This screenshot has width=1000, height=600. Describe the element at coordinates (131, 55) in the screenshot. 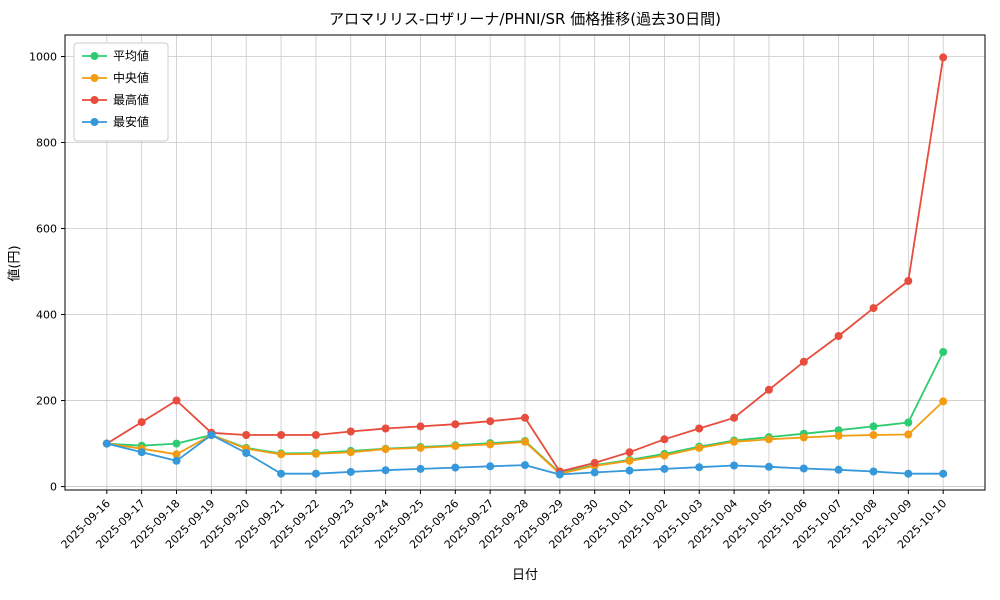

I see `legend-label: 平均値` at that location.